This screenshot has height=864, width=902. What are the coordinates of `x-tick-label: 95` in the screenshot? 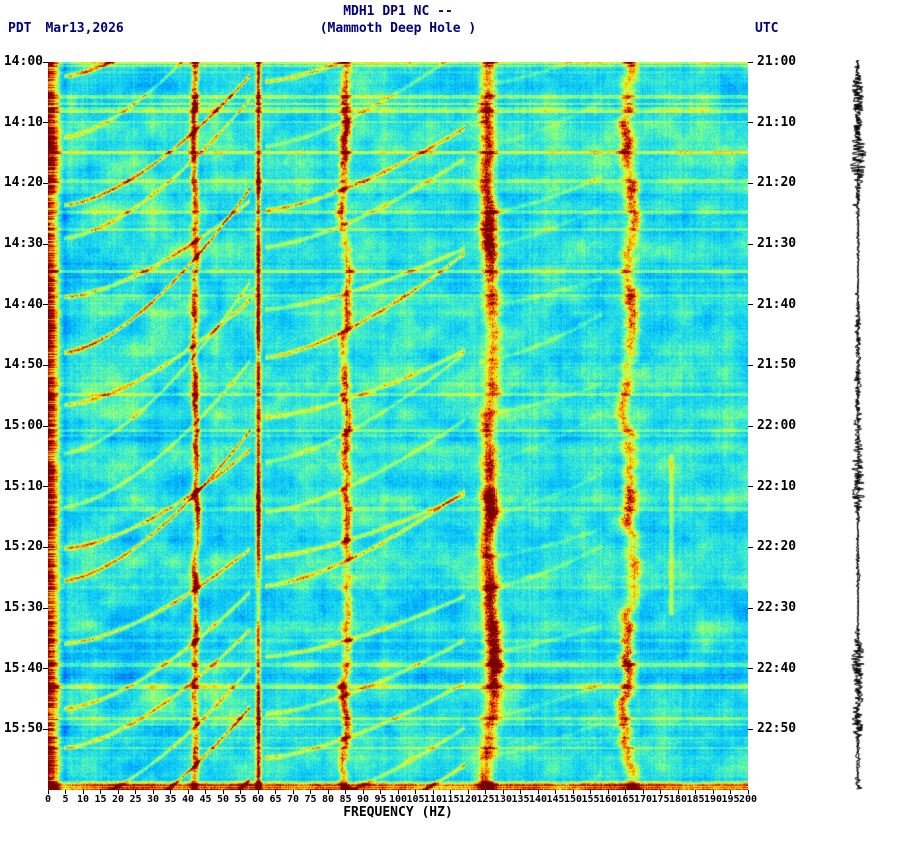 It's located at (380, 799).